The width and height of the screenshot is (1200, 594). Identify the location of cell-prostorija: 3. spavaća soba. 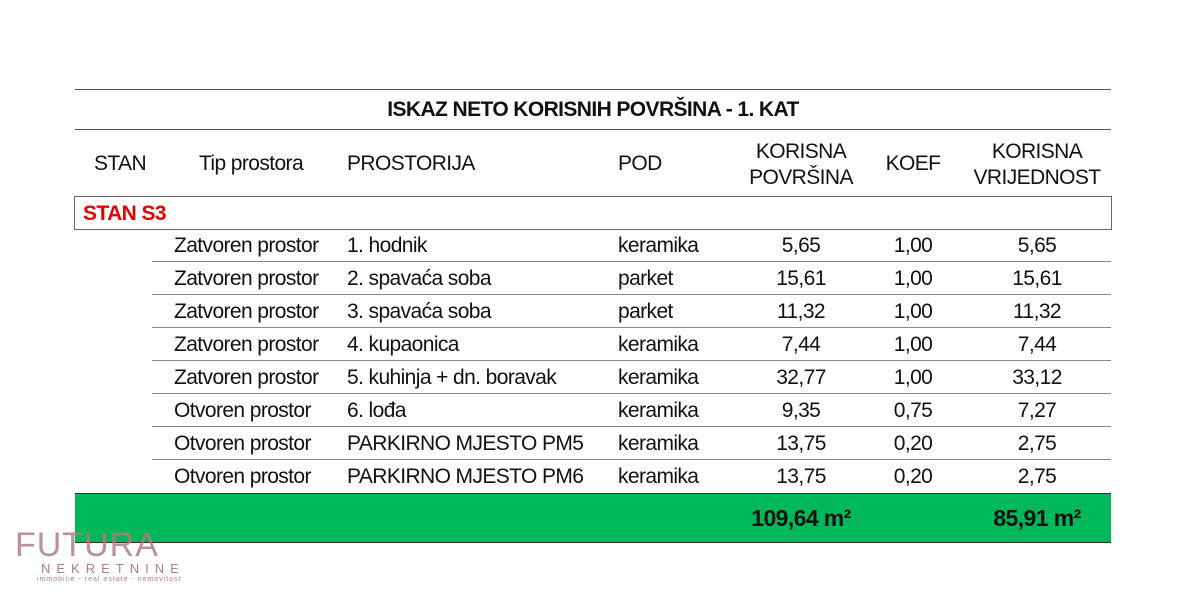
(419, 311).